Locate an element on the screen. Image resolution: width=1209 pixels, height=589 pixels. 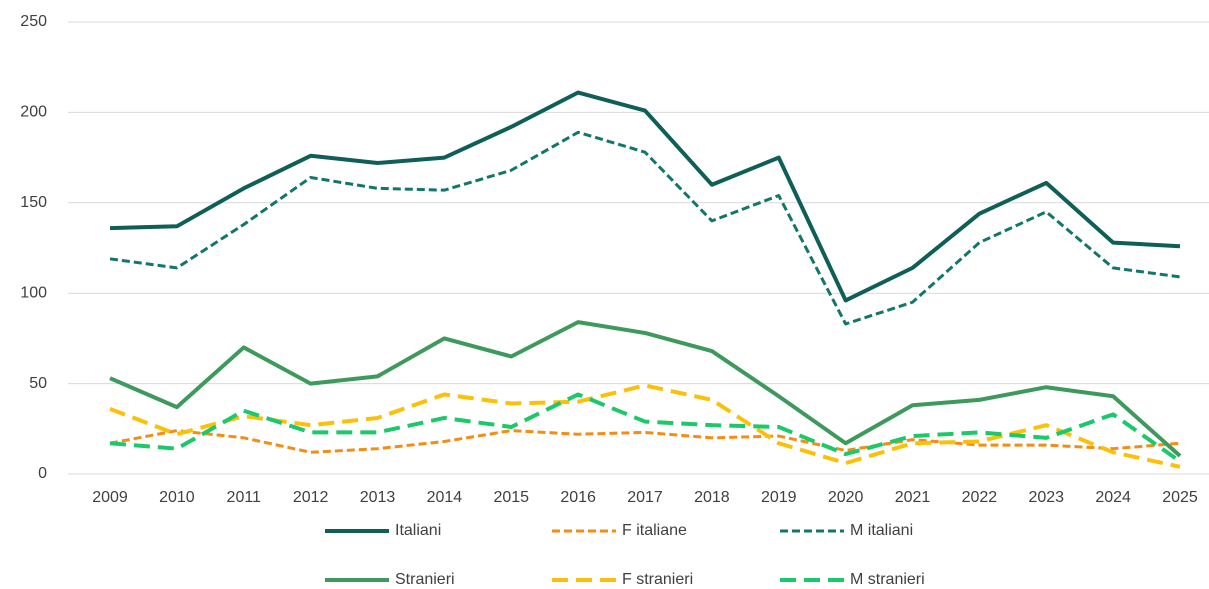
y-tick-label: 50 is located at coordinates (38, 383).